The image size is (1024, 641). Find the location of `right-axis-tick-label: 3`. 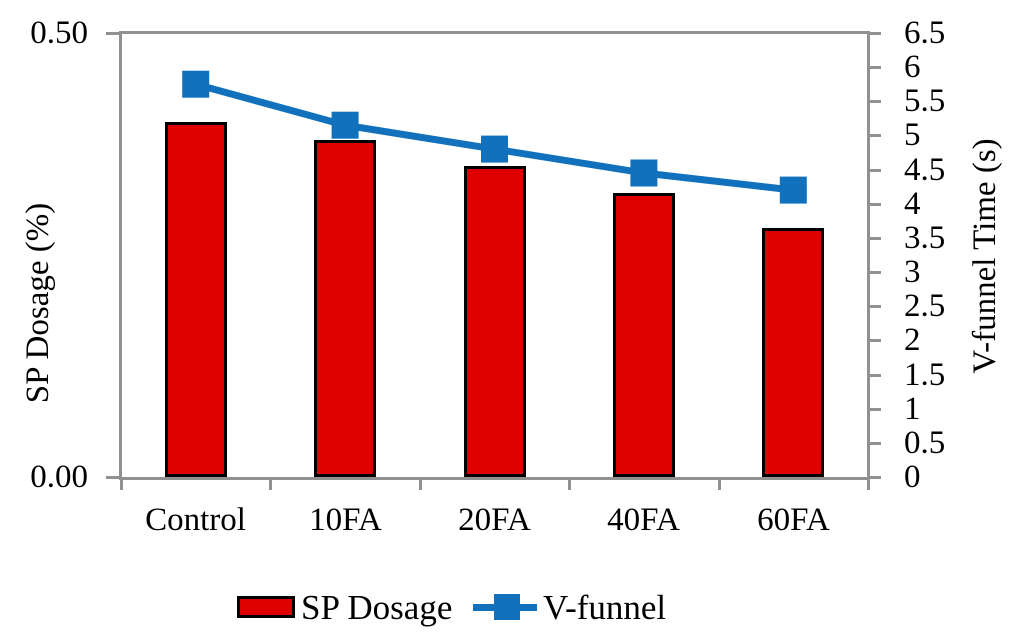

right-axis-tick-label: 3 is located at coordinates (912, 272).